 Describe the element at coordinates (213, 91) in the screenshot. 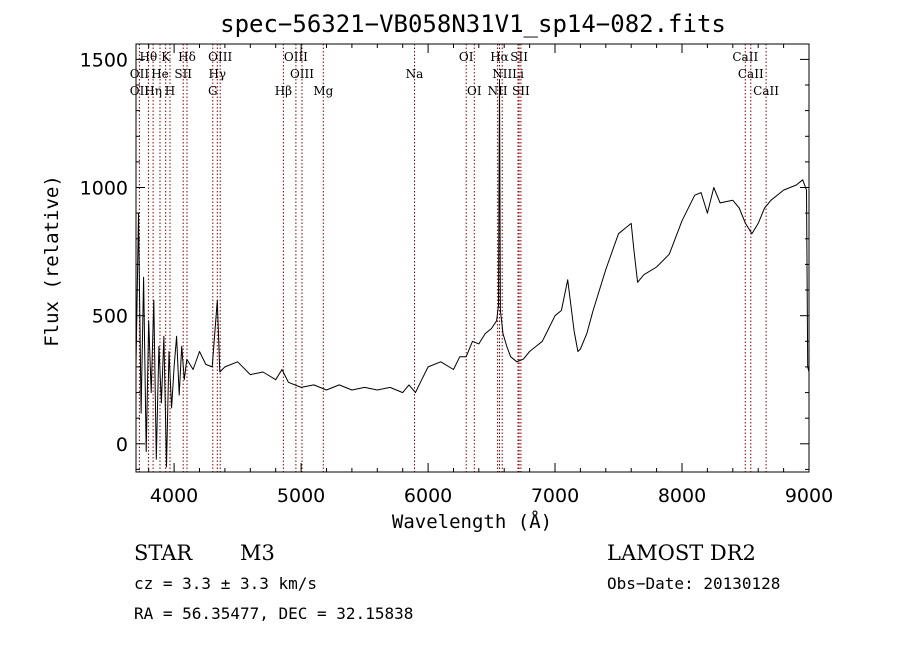

I see `line-label-21: G` at that location.